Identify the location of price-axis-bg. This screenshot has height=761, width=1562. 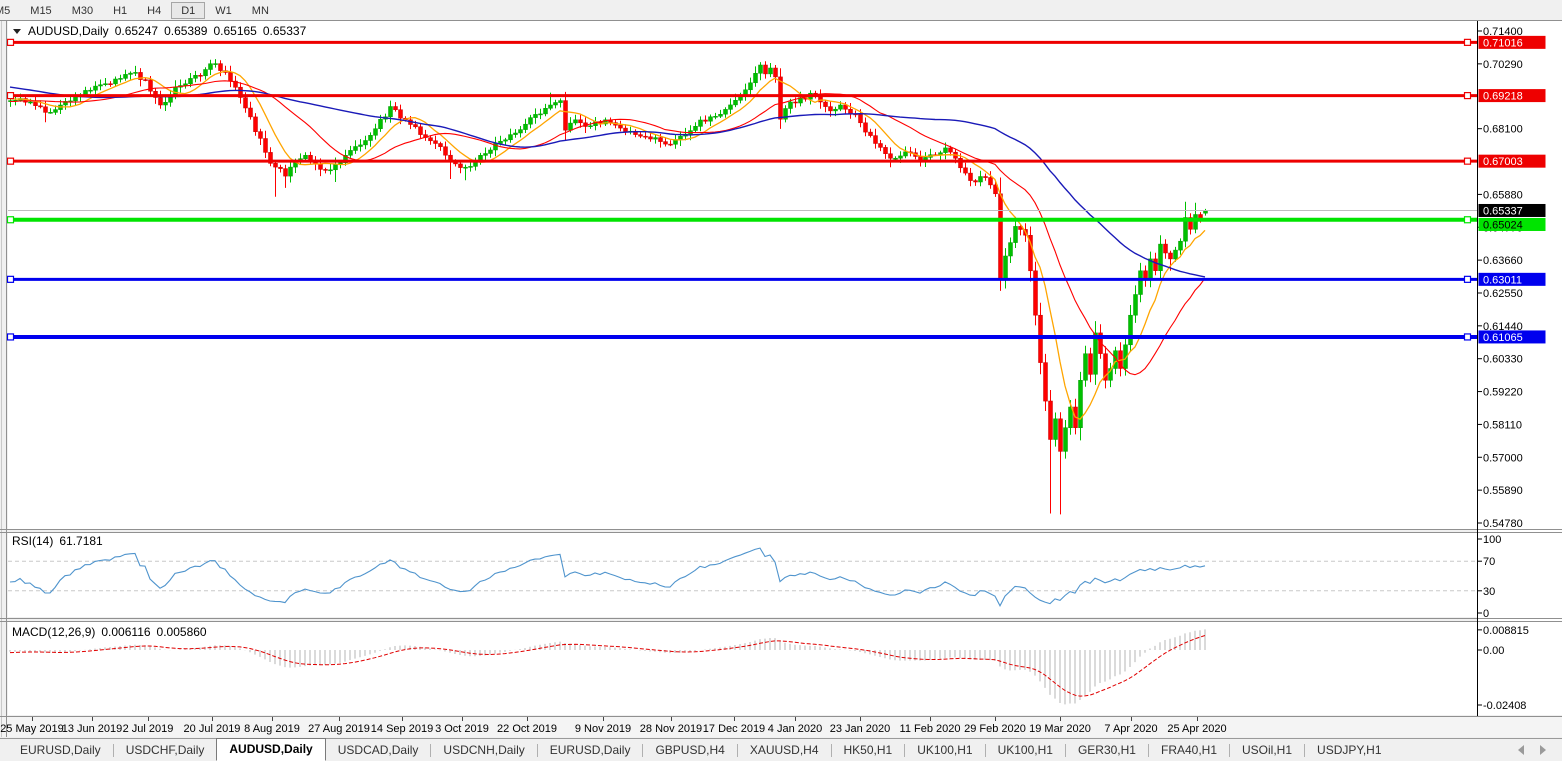
(1520, 368).